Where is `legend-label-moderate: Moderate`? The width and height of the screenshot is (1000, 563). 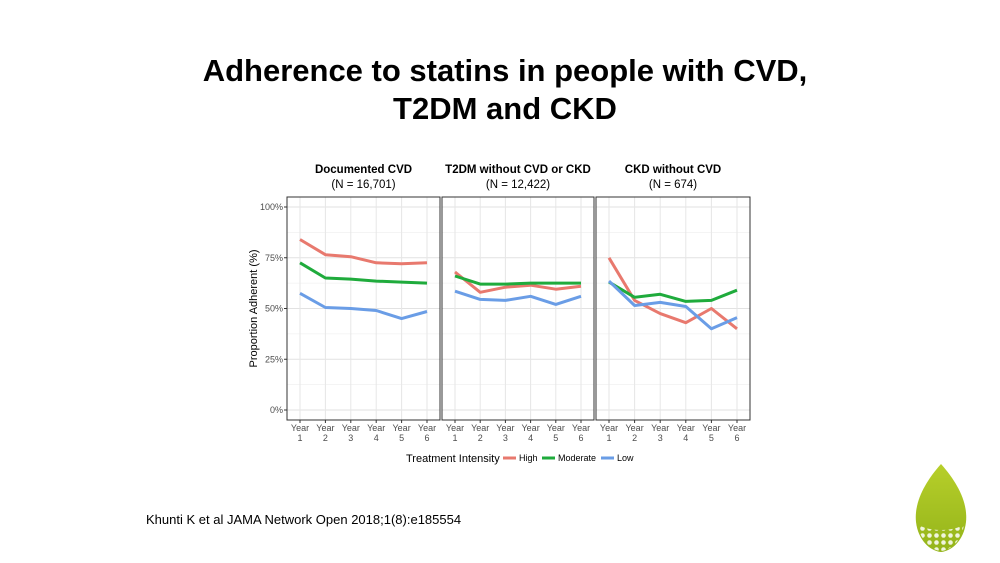 legend-label-moderate: Moderate is located at coordinates (577, 458).